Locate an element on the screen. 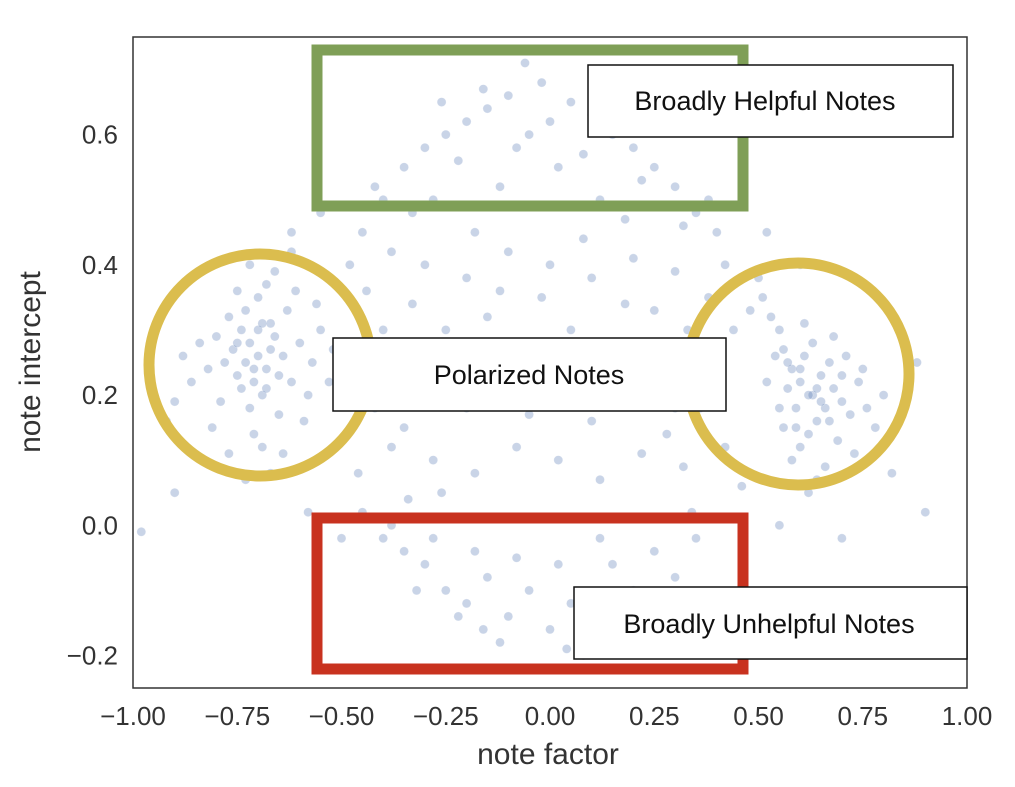 This screenshot has height=787, width=1015. x-tick-label: −1.00 is located at coordinates (133, 716).